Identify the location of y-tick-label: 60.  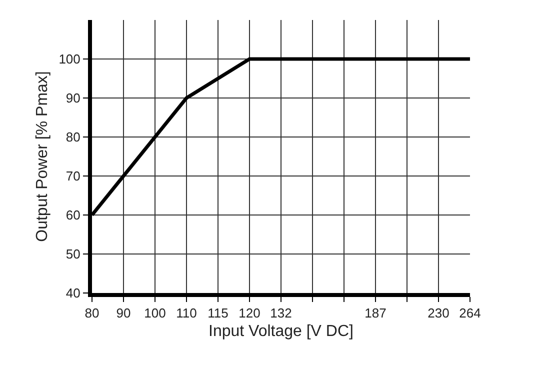
(73, 215).